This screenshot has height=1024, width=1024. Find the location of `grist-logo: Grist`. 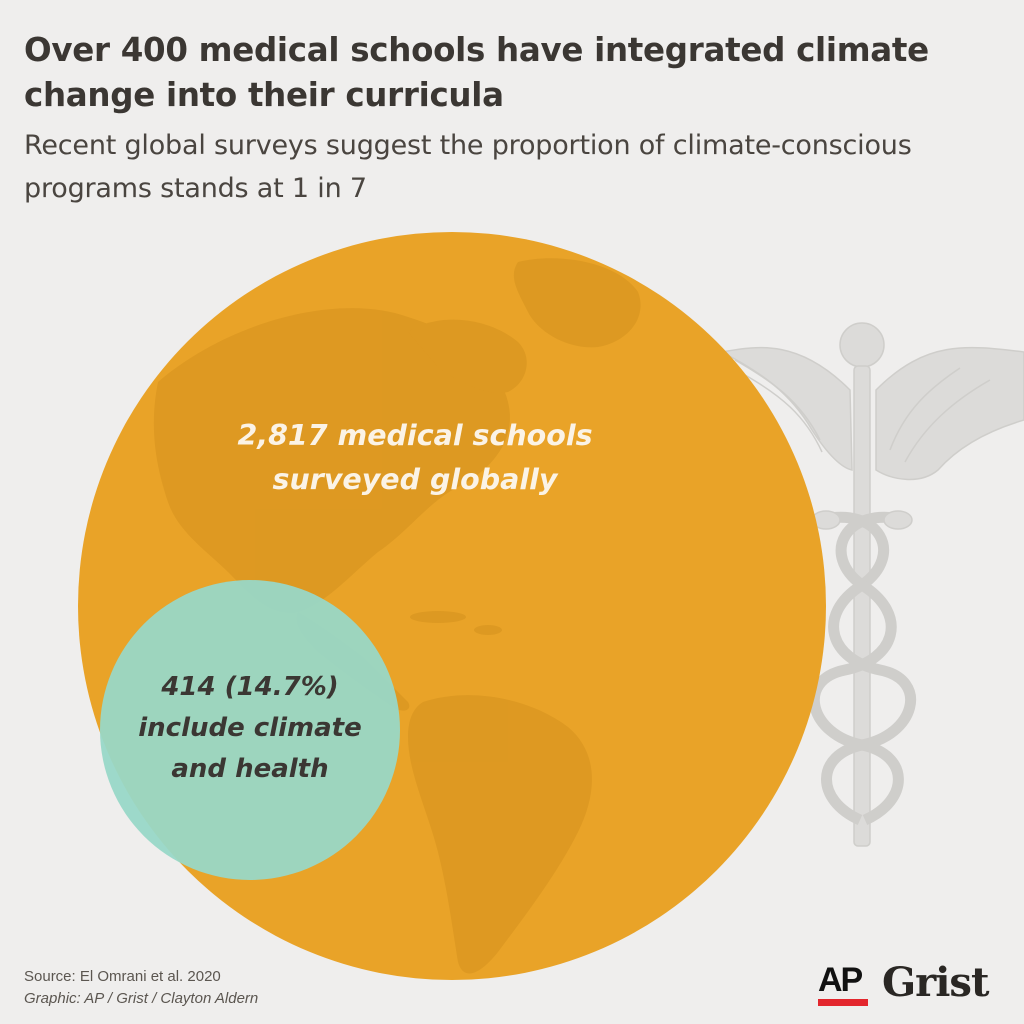

grist-logo: Grist is located at coordinates (935, 982).